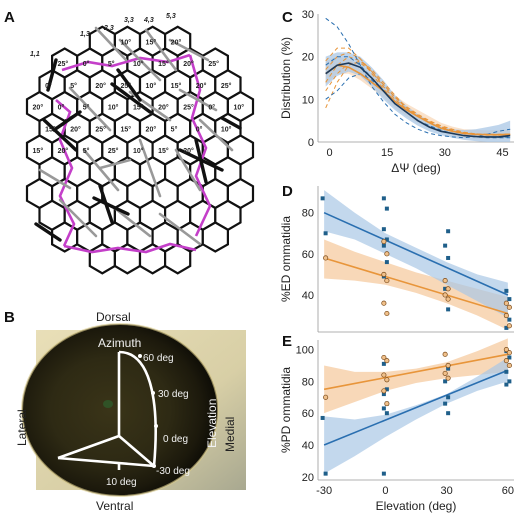 This screenshot has height=516, width=520. Describe the element at coordinates (324, 491) in the screenshot. I see `x-tick-label: -30` at that location.